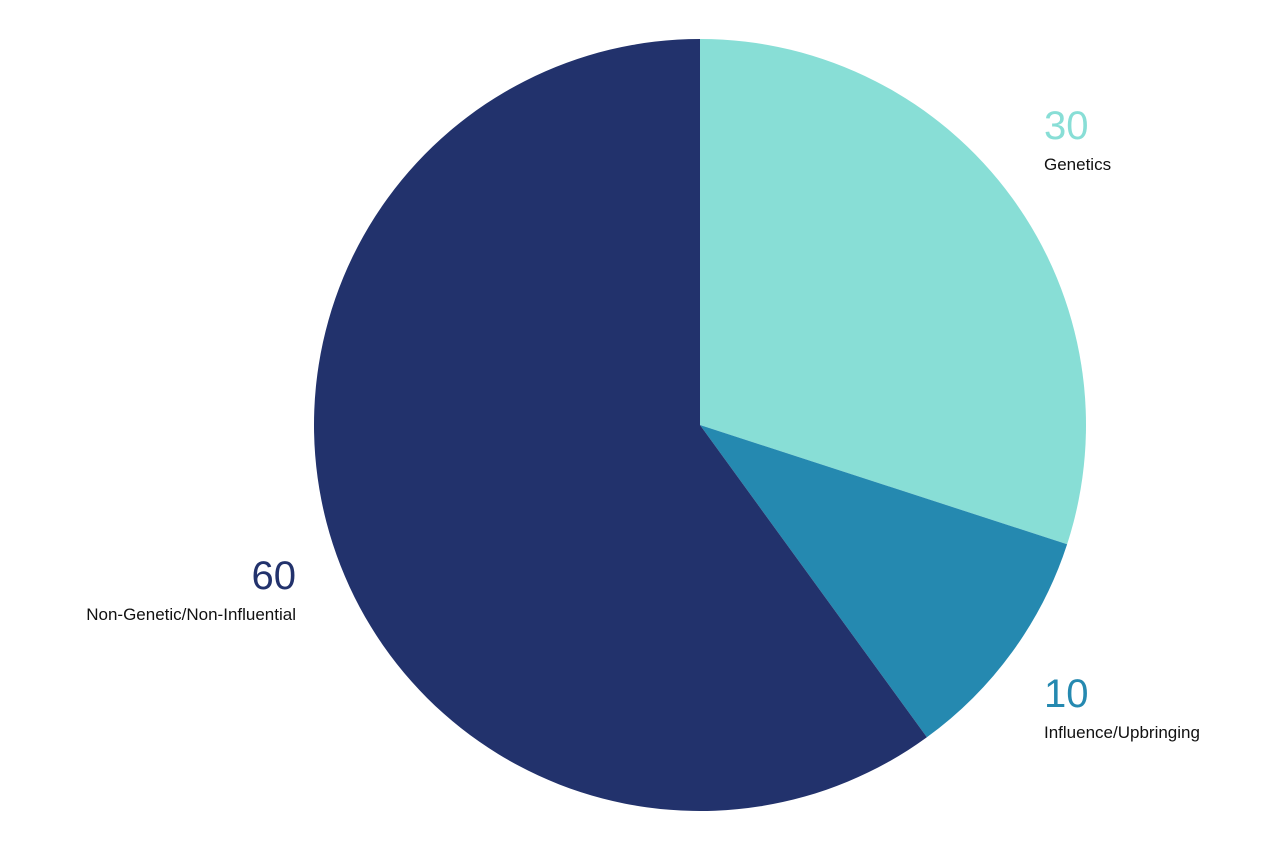  What do you see at coordinates (191, 614) in the screenshot?
I see `data-label-name: Non-Genetic/Non-Influential` at bounding box center [191, 614].